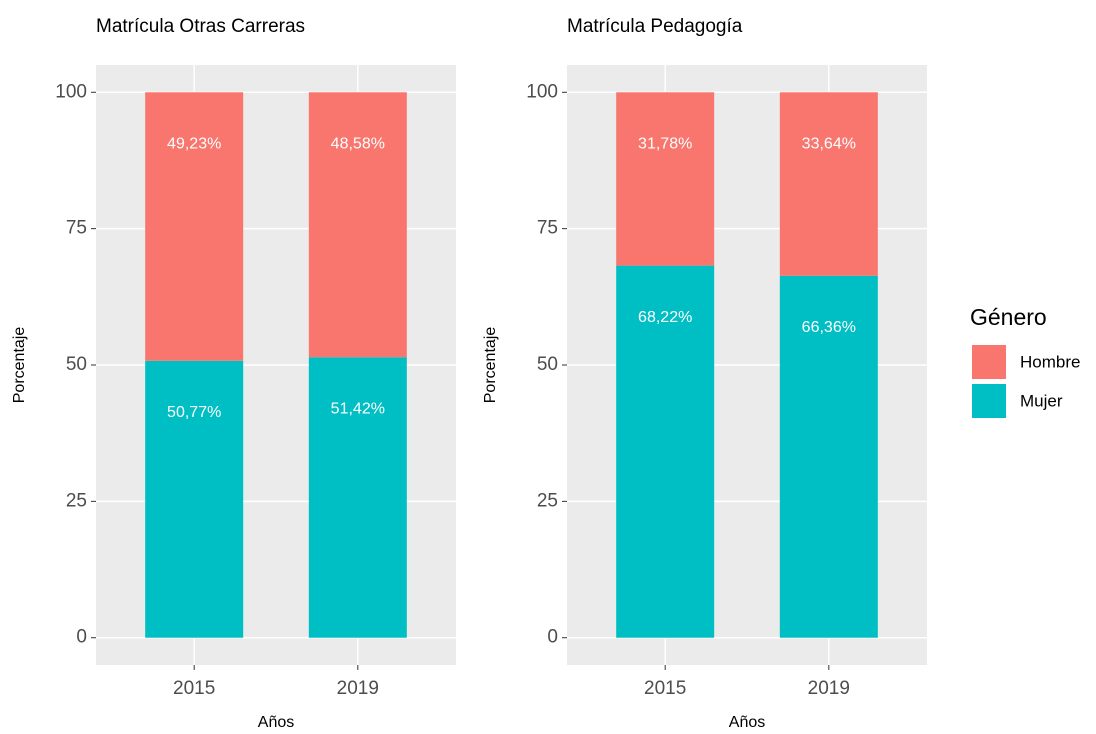 This screenshot has height=734, width=1096. What do you see at coordinates (665, 143) in the screenshot?
I see `value-label: 31,78%` at bounding box center [665, 143].